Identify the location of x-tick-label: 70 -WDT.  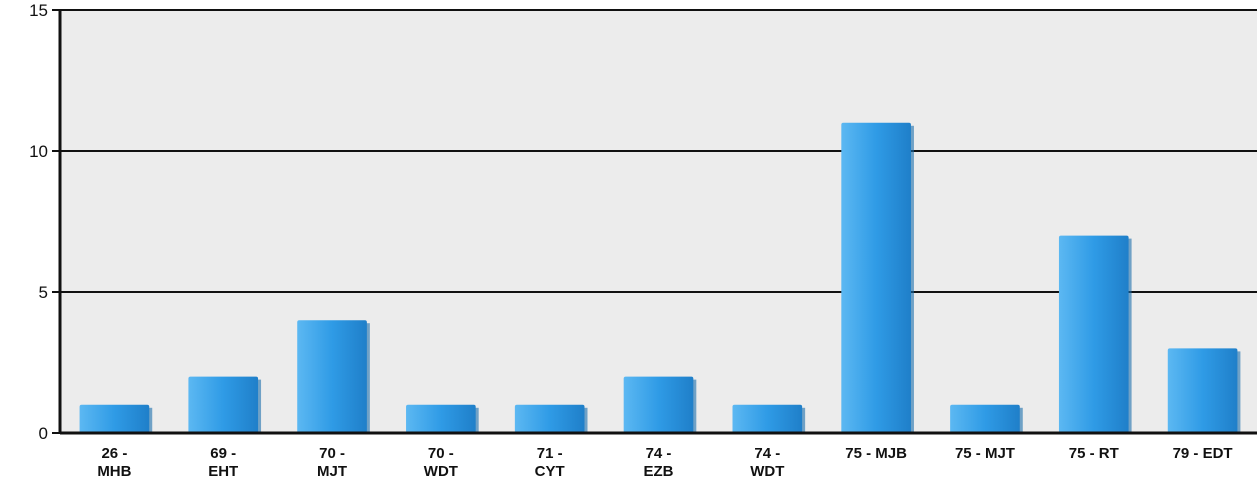
(441, 462).